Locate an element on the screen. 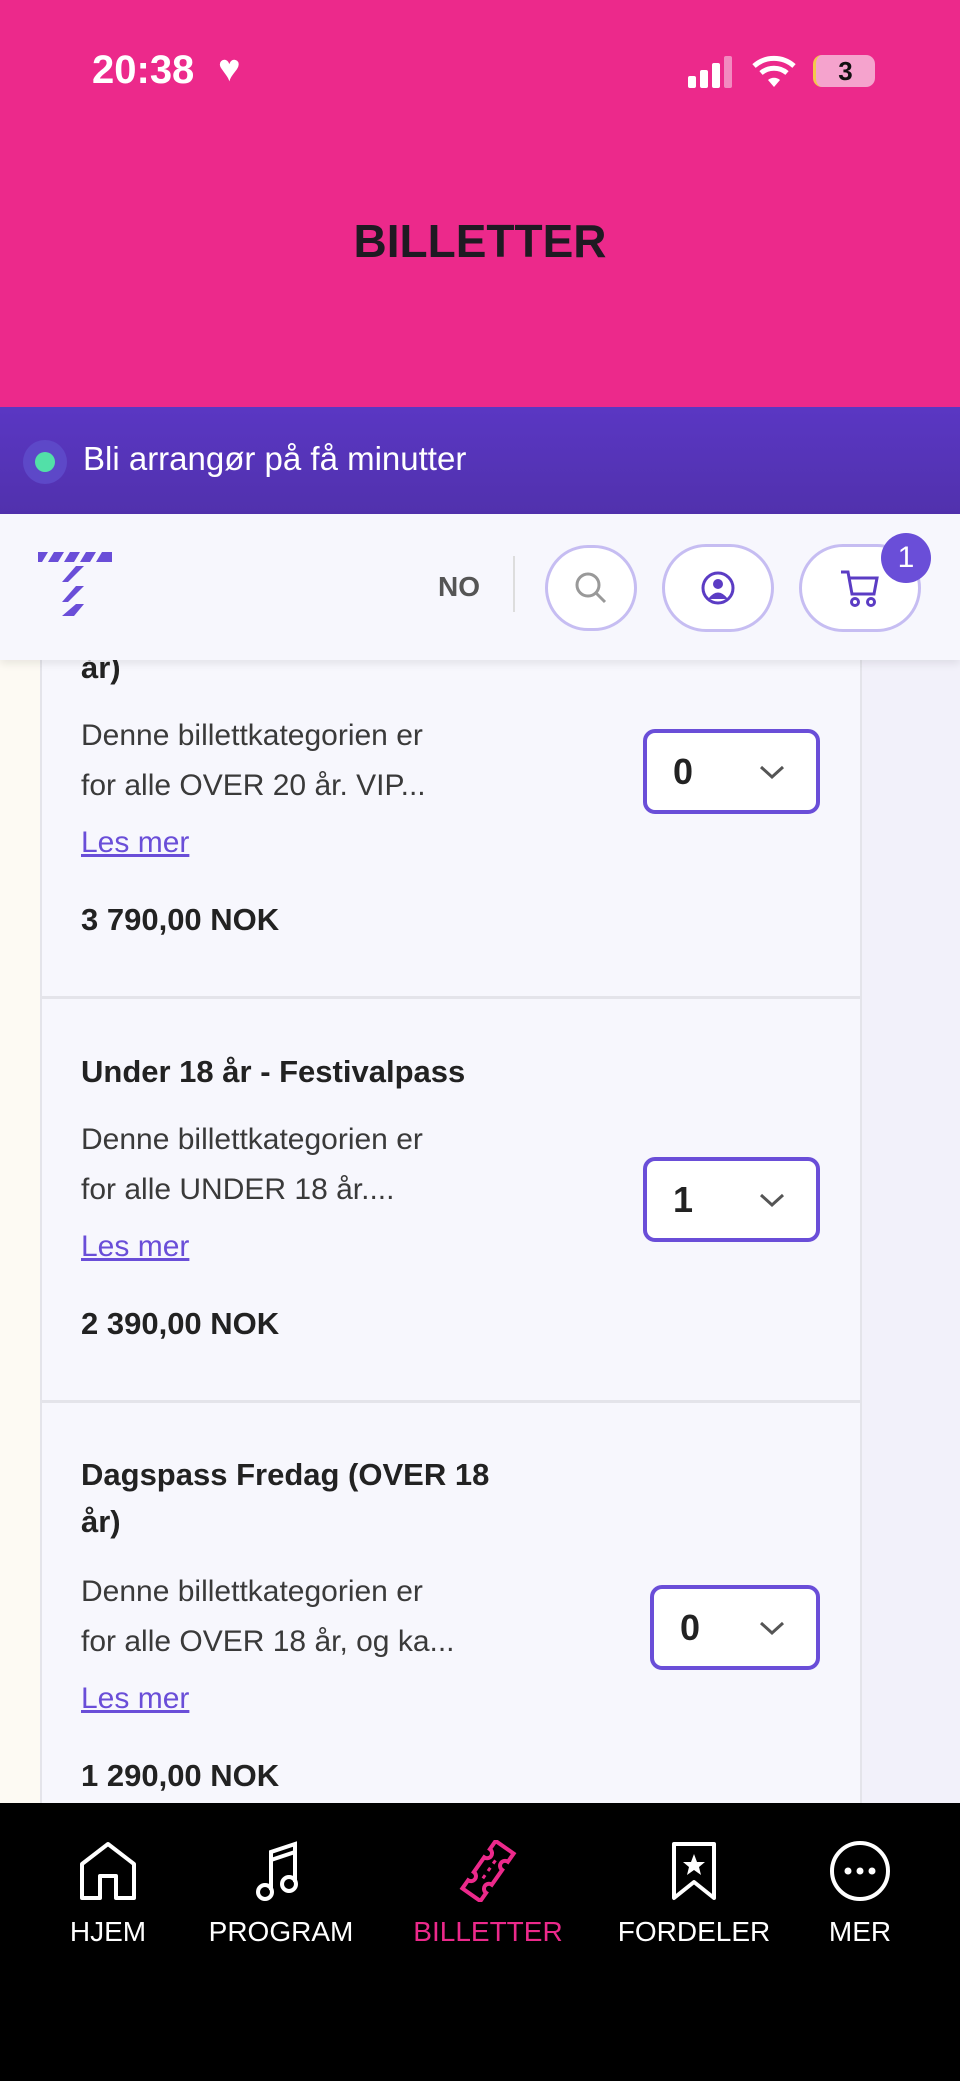 The image size is (960, 2081). ticket-price: 3 790,00 NOK is located at coordinates (180, 919).